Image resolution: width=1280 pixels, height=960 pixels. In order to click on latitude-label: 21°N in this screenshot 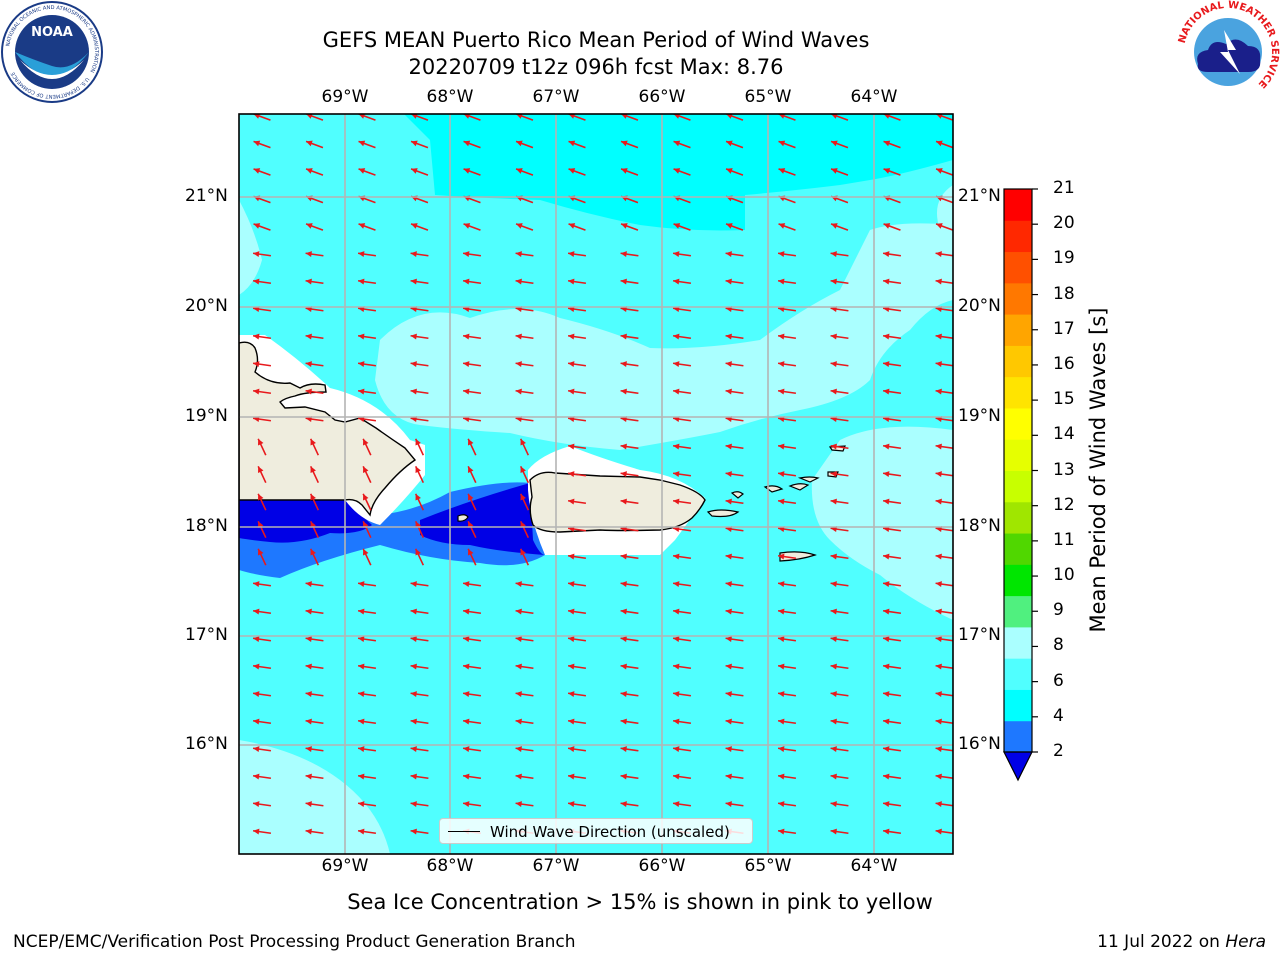, I will do `click(206, 196)`.